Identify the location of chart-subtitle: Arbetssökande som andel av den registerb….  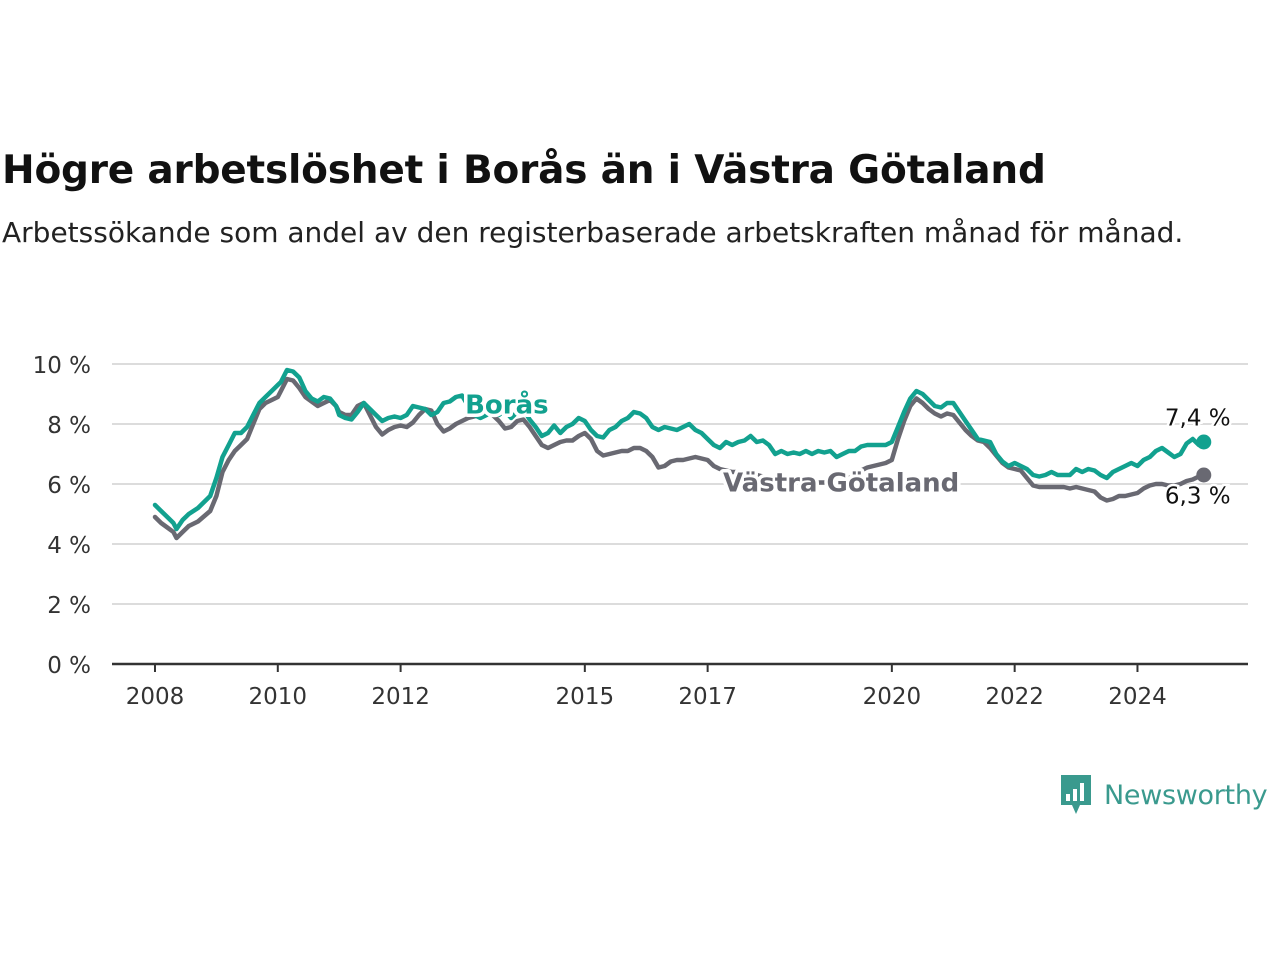
(593, 232).